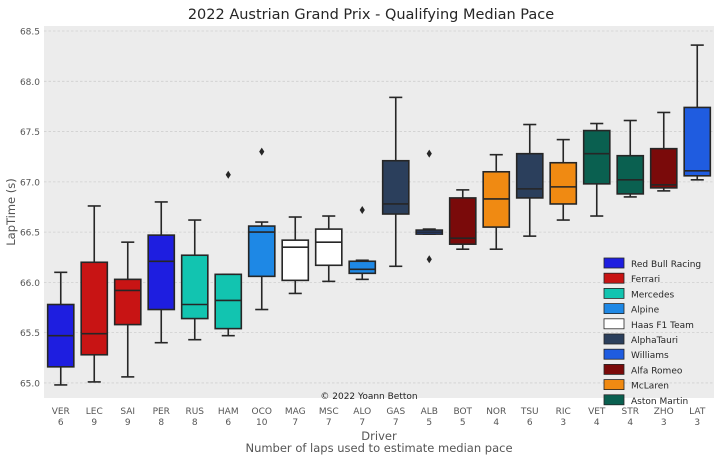 The height and width of the screenshot is (460, 721). I want to click on box-oco, so click(261, 229).